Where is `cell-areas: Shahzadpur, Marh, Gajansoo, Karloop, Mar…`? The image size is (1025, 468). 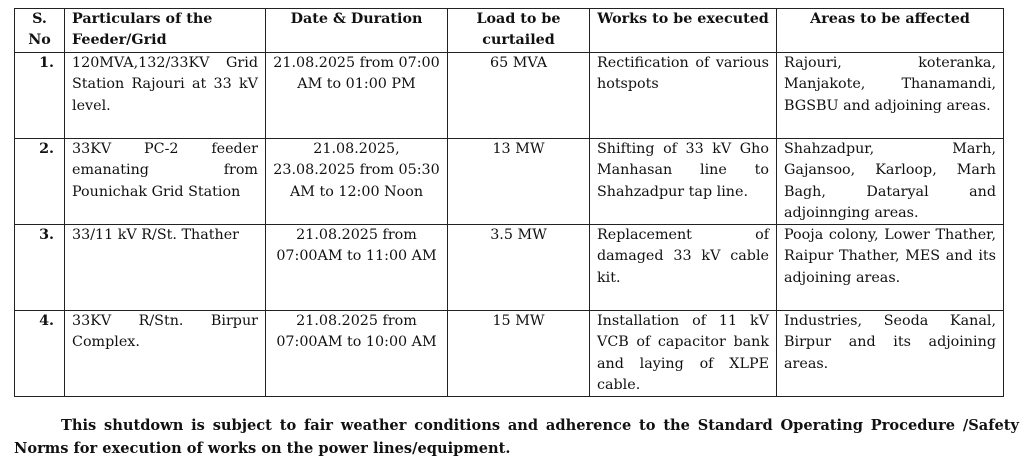
cell-areas: Shahzadpur, Marh, Gajansoo, Karloop, Mar… is located at coordinates (890, 181).